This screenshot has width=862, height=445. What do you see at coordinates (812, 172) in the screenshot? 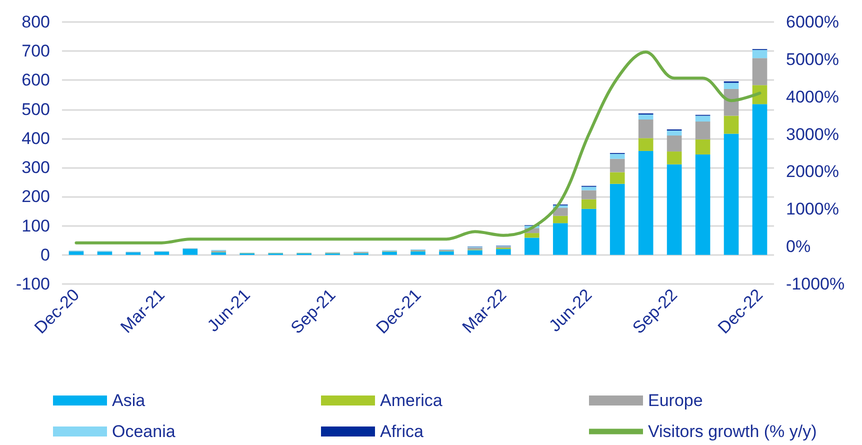
I see `y2-tick-label: 2000%` at bounding box center [812, 172].